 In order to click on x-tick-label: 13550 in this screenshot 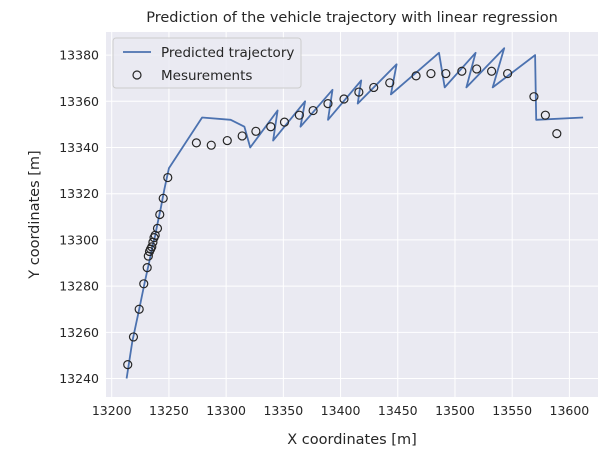, I will do `click(512, 410)`.